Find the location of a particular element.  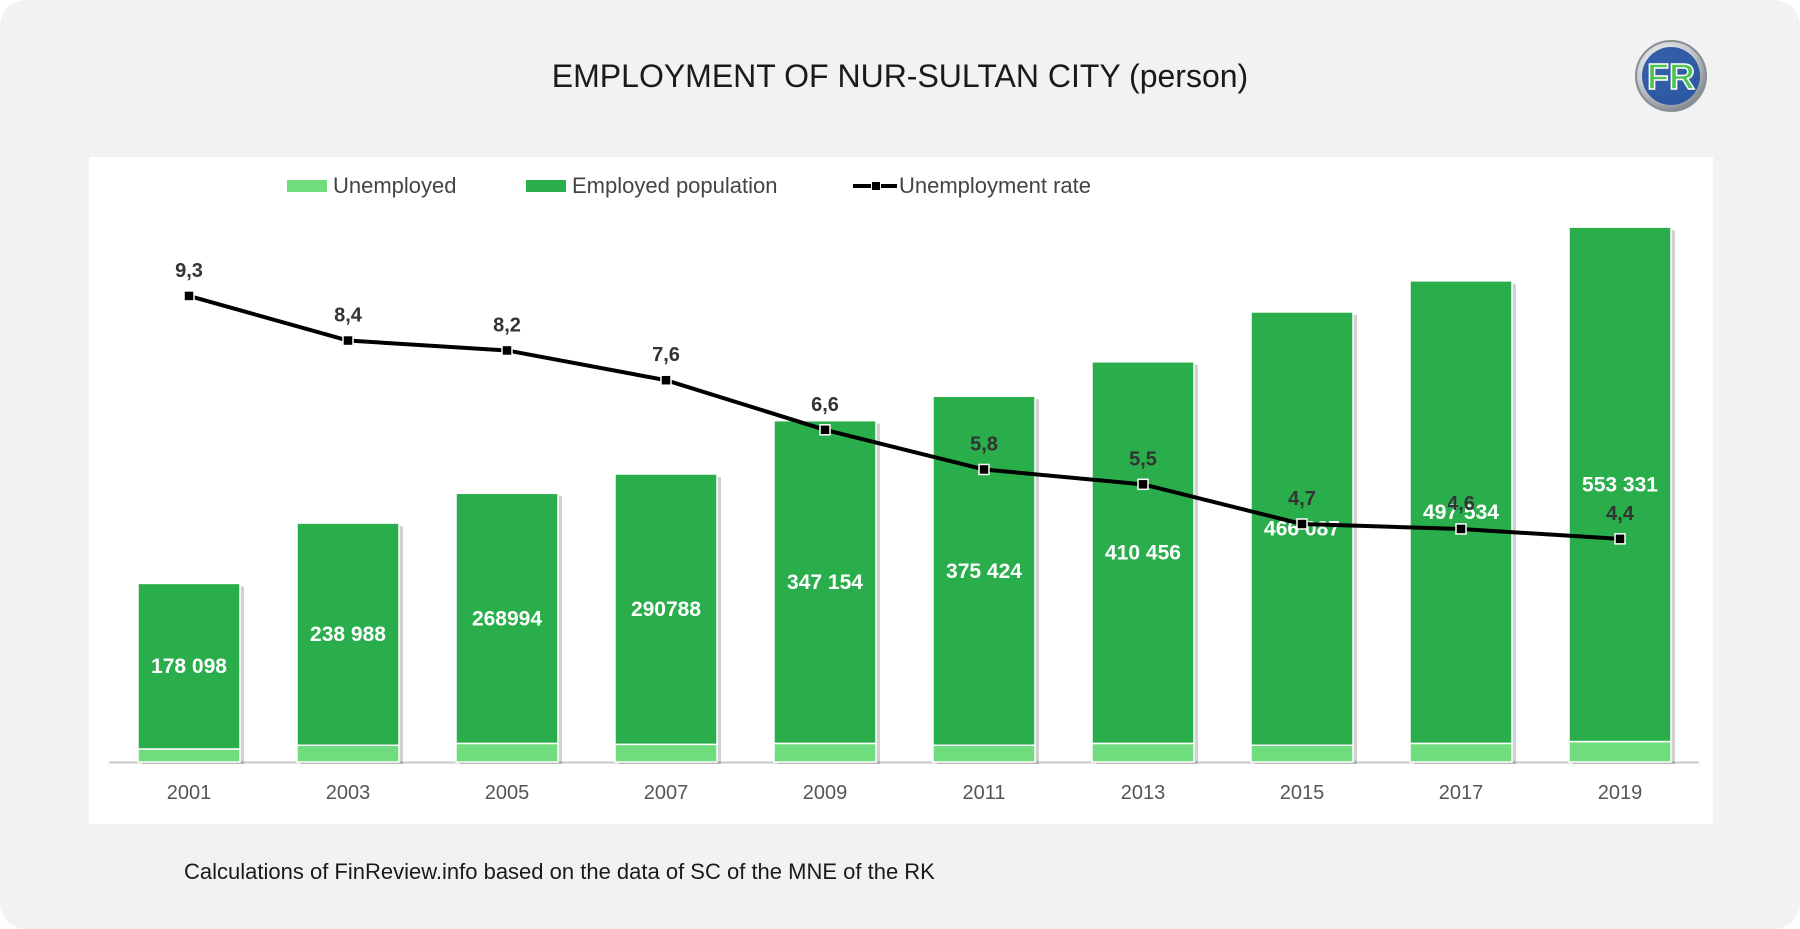

legend-item-unemployed: Unemployed is located at coordinates (372, 186).